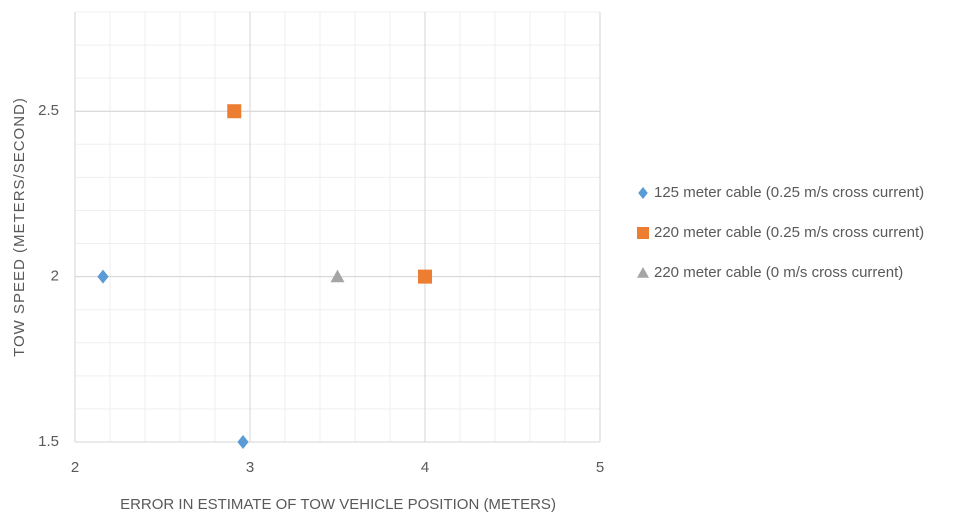 The image size is (959, 516). I want to click on legend-label: 220 meter cable (0.25 m/s cross current), so click(789, 232).